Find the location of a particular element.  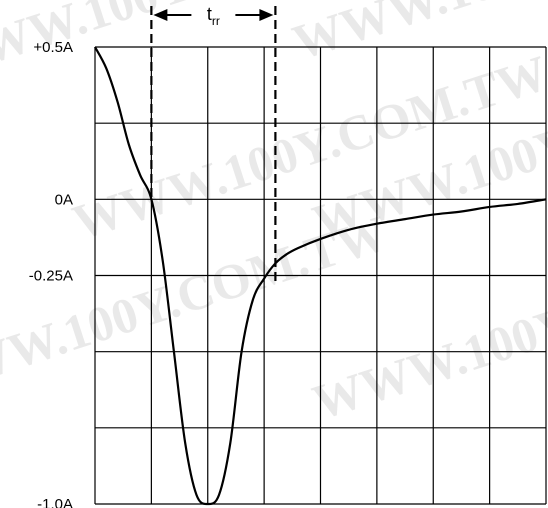

y-tick-label: -1.0A is located at coordinates (55, 502).